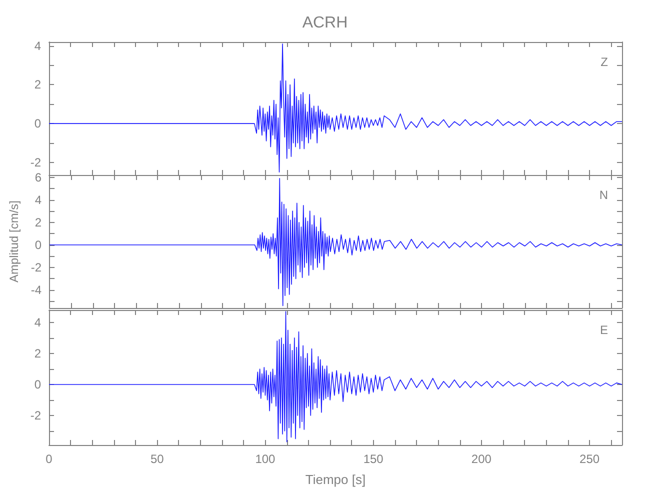 The width and height of the screenshot is (650, 500). I want to click on chart-title: ACRH, so click(325, 23).